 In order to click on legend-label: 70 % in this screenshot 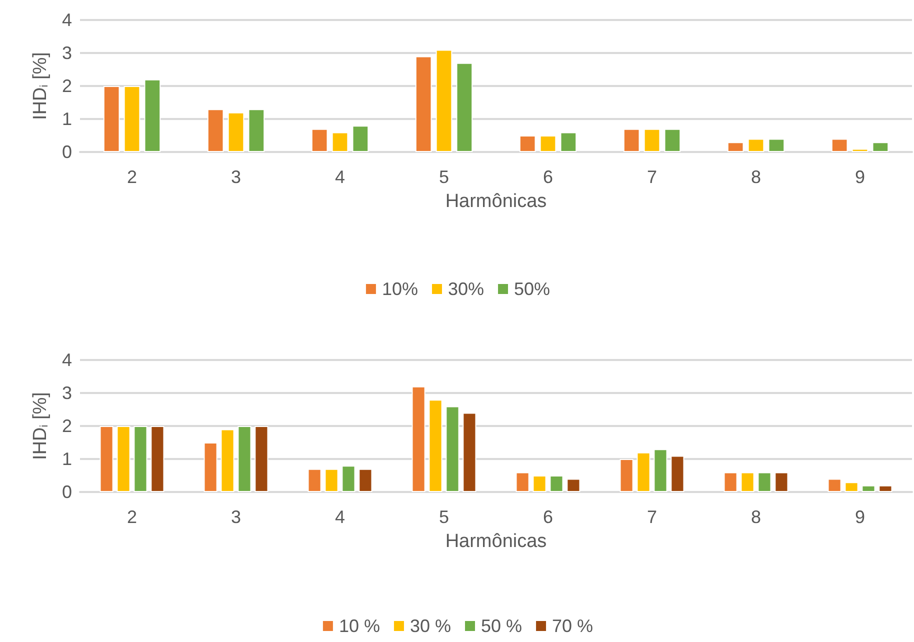, I will do `click(573, 626)`.